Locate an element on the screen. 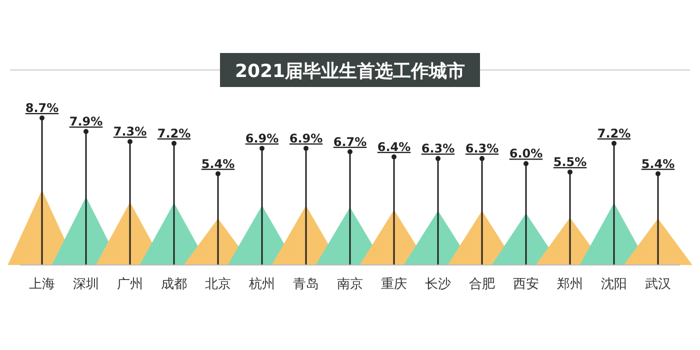 The image size is (700, 350). x-tick-label: 杭州 is located at coordinates (261, 284).